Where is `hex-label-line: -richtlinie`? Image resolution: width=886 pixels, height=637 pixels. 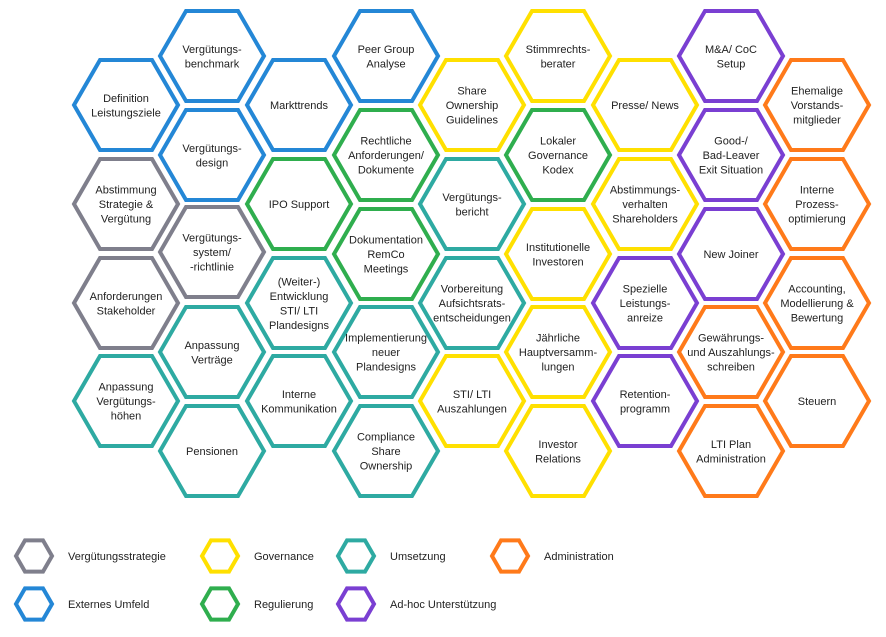 hex-label-line: -richtlinie is located at coordinates (212, 268).